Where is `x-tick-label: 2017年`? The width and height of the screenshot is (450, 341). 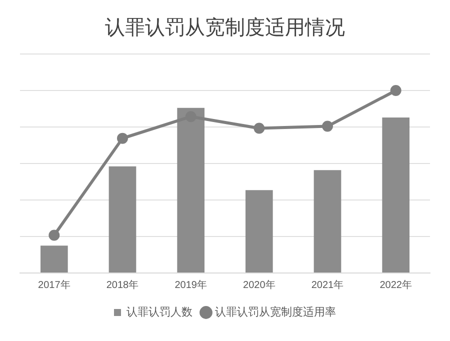
x-tick-label: 2017年 is located at coordinates (54, 284).